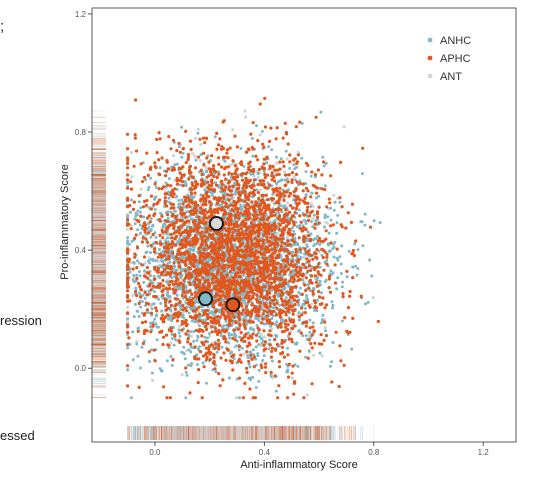 The width and height of the screenshot is (536, 484). What do you see at coordinates (250, 433) in the screenshot?
I see `x-marginal-rug` at bounding box center [250, 433].